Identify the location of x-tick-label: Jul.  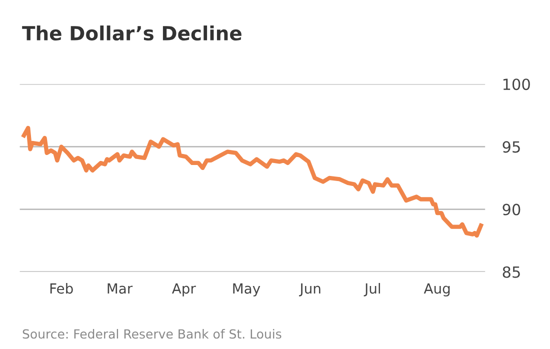
(372, 289).